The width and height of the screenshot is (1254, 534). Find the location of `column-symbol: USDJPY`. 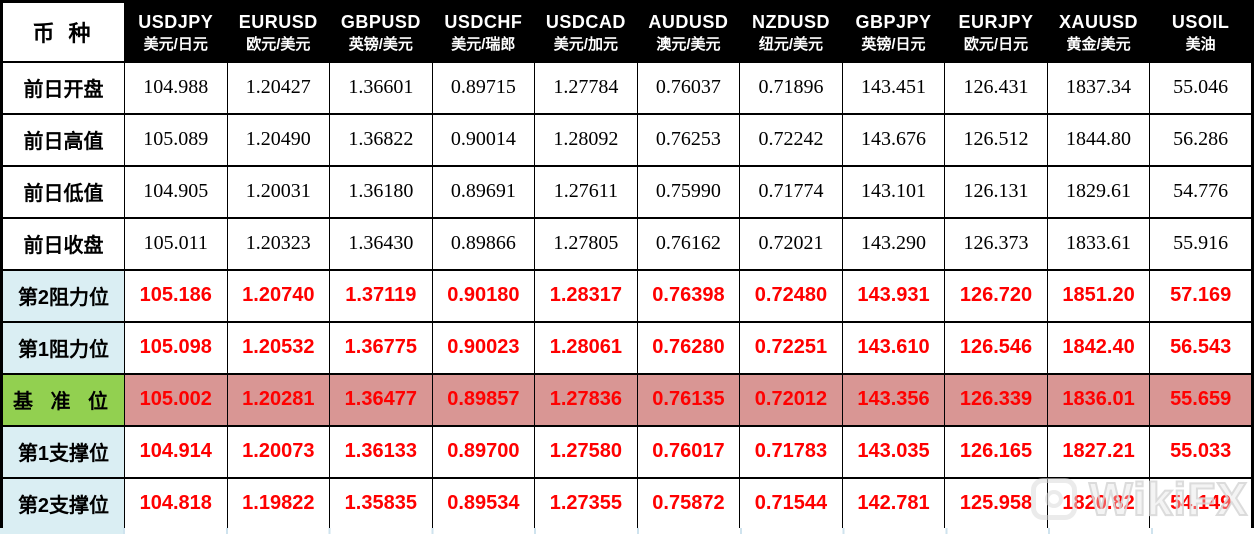

column-symbol: USDJPY is located at coordinates (176, 21).